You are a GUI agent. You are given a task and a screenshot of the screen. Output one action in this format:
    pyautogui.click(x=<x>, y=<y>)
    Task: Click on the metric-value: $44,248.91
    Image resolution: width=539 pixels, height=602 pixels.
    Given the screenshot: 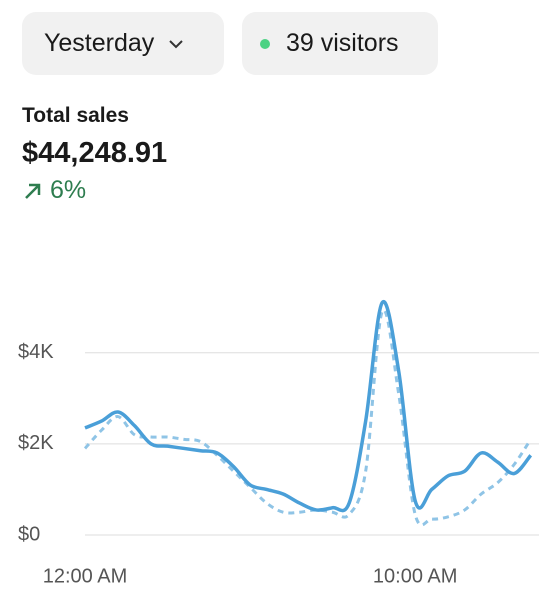 What is the action you would take?
    pyautogui.click(x=95, y=153)
    